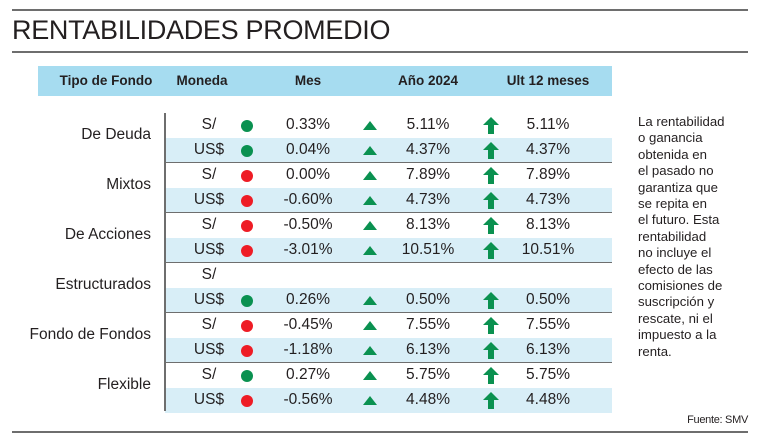 Image resolution: width=760 pixels, height=446 pixels. What do you see at coordinates (676, 302) in the screenshot?
I see `note-line: suscripción y` at bounding box center [676, 302].